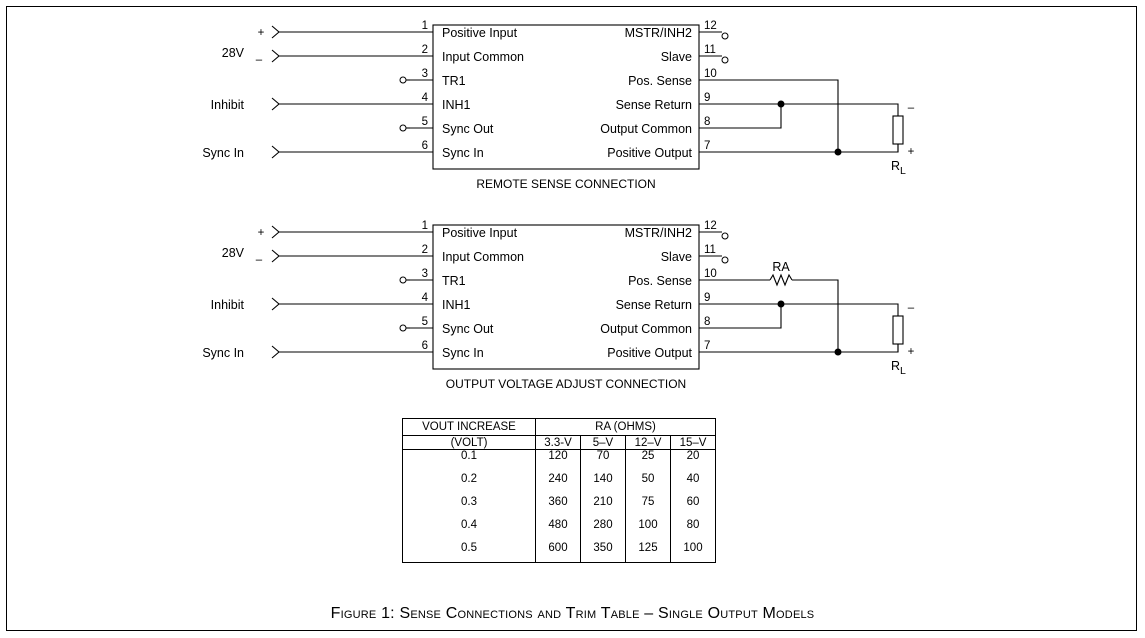  Describe the element at coordinates (911, 308) in the screenshot. I see `load-minus-sign: –` at that location.